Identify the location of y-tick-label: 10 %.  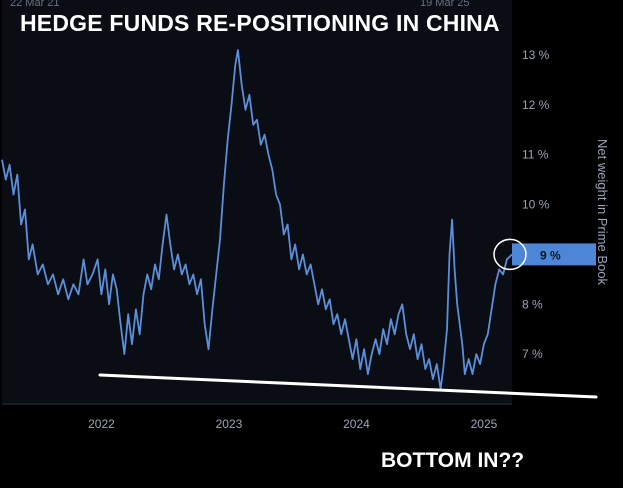
(536, 205).